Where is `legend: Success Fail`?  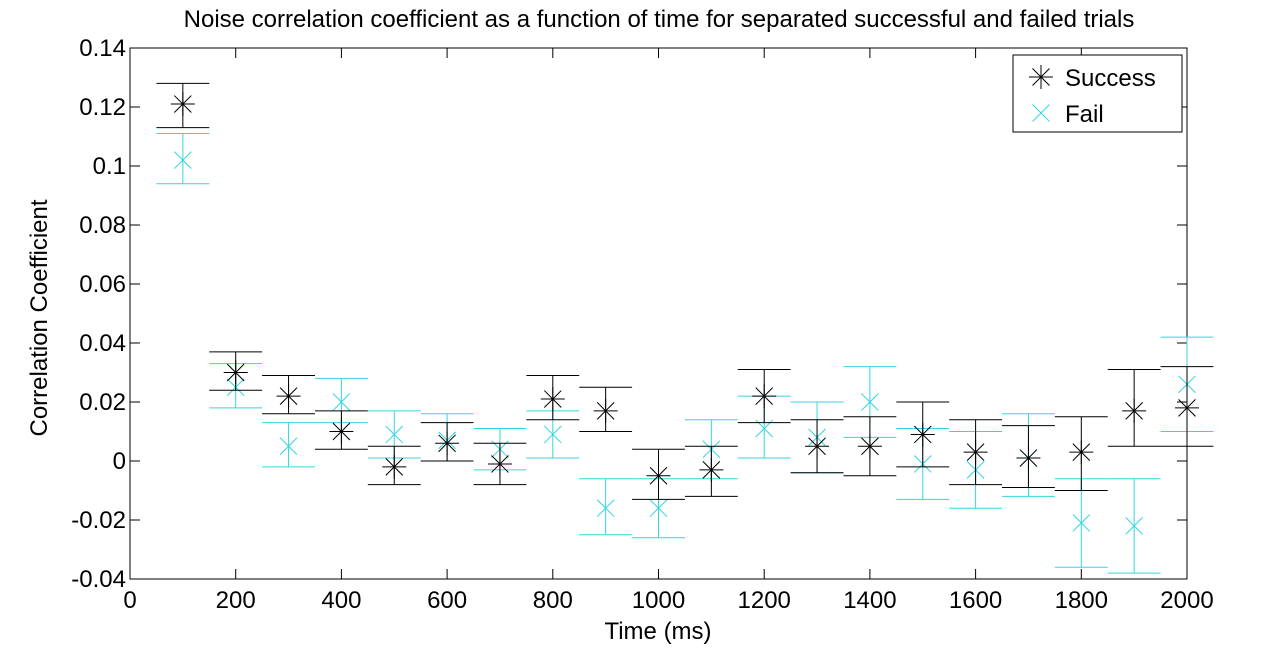
legend: Success Fail is located at coordinates (1097, 93).